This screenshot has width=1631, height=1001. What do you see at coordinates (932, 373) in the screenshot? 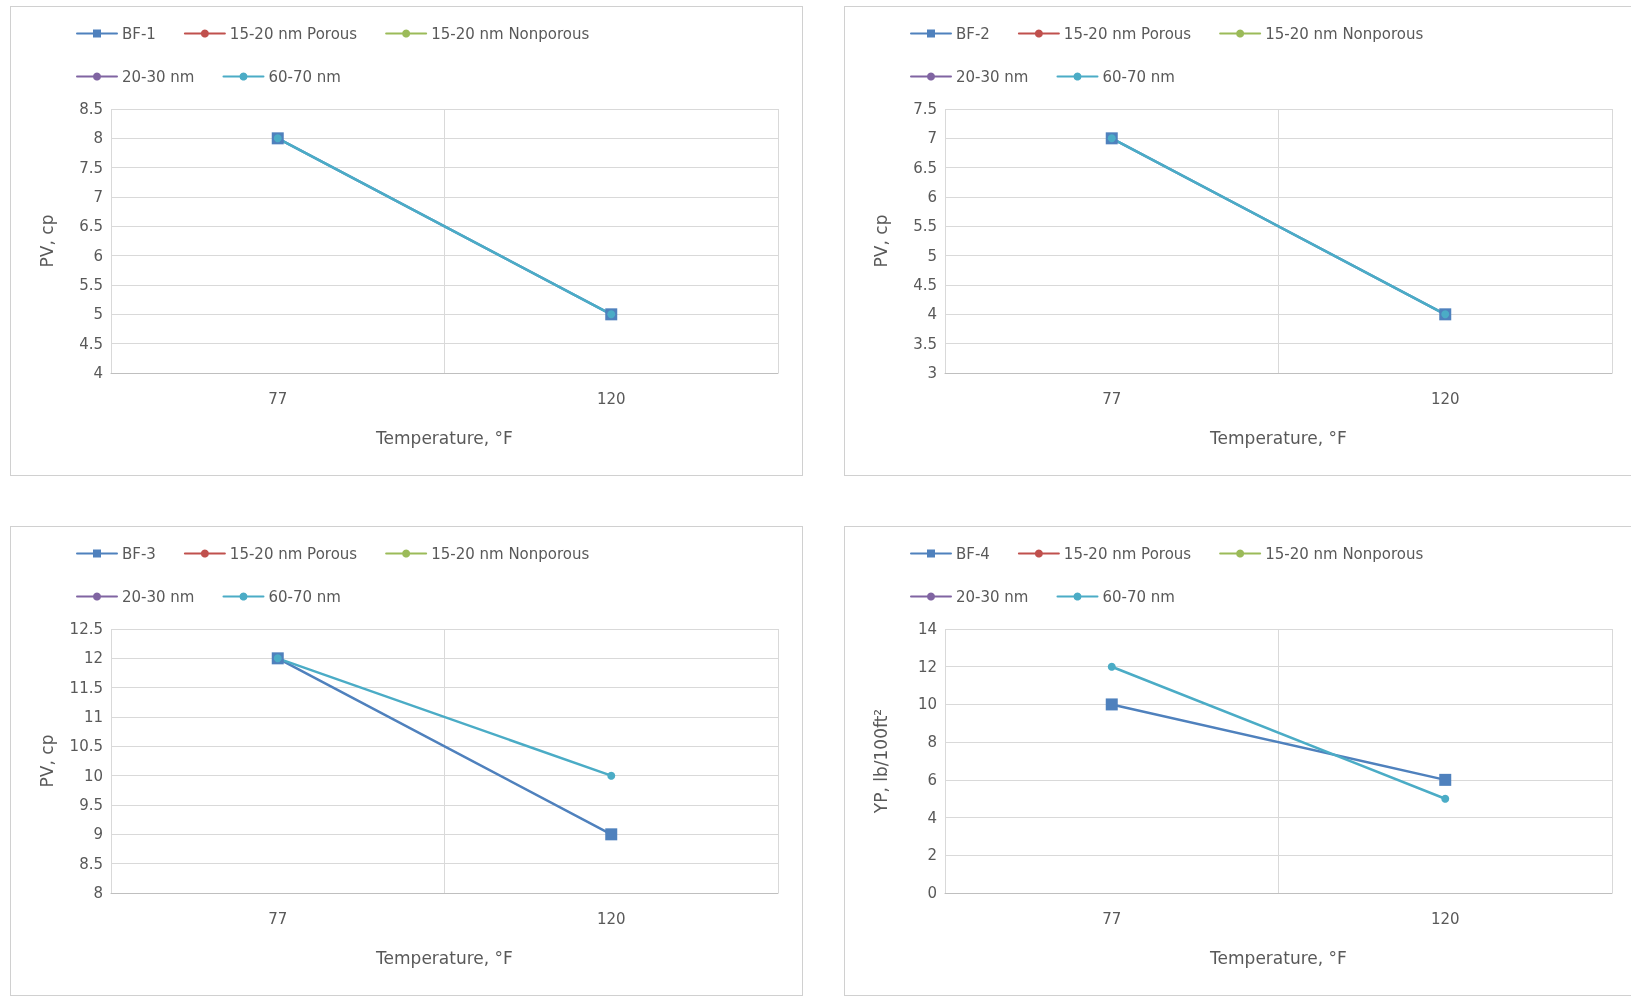
I see `y-tick-label: 3` at bounding box center [932, 373].